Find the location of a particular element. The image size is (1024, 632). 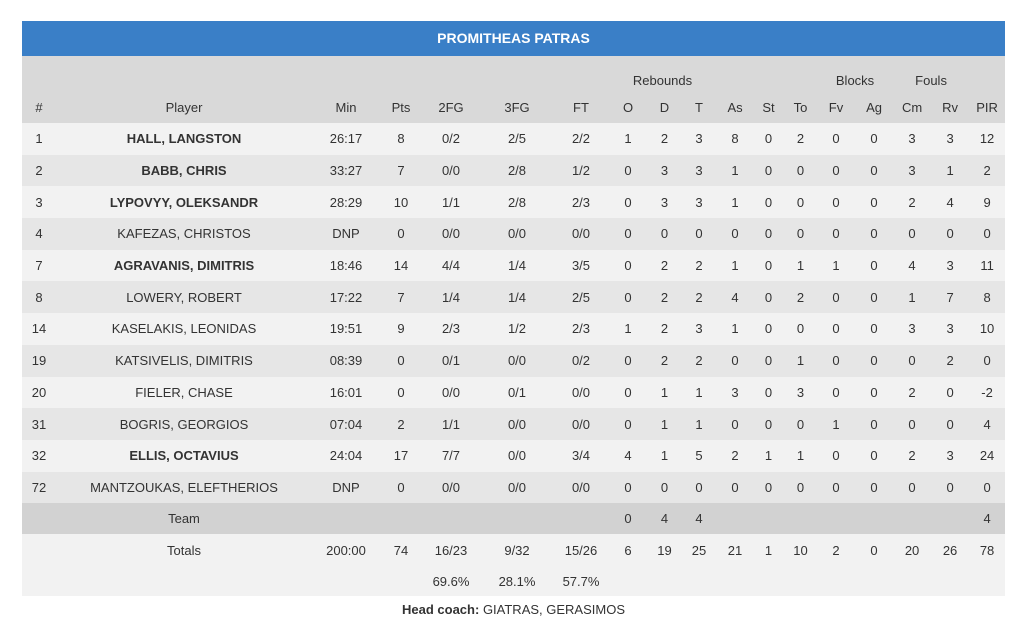

pct-cm-cell is located at coordinates (912, 581).